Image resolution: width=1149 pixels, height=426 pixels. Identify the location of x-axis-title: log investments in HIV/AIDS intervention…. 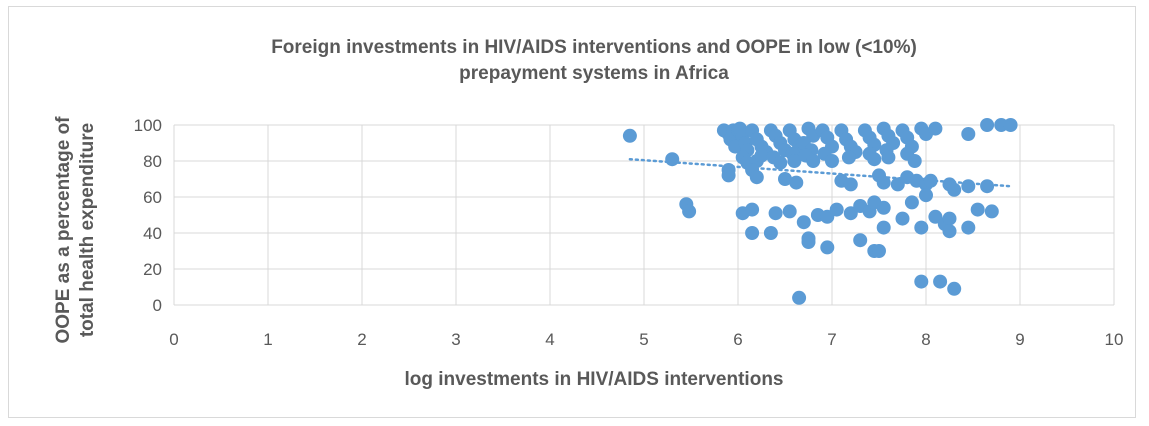
(593, 379).